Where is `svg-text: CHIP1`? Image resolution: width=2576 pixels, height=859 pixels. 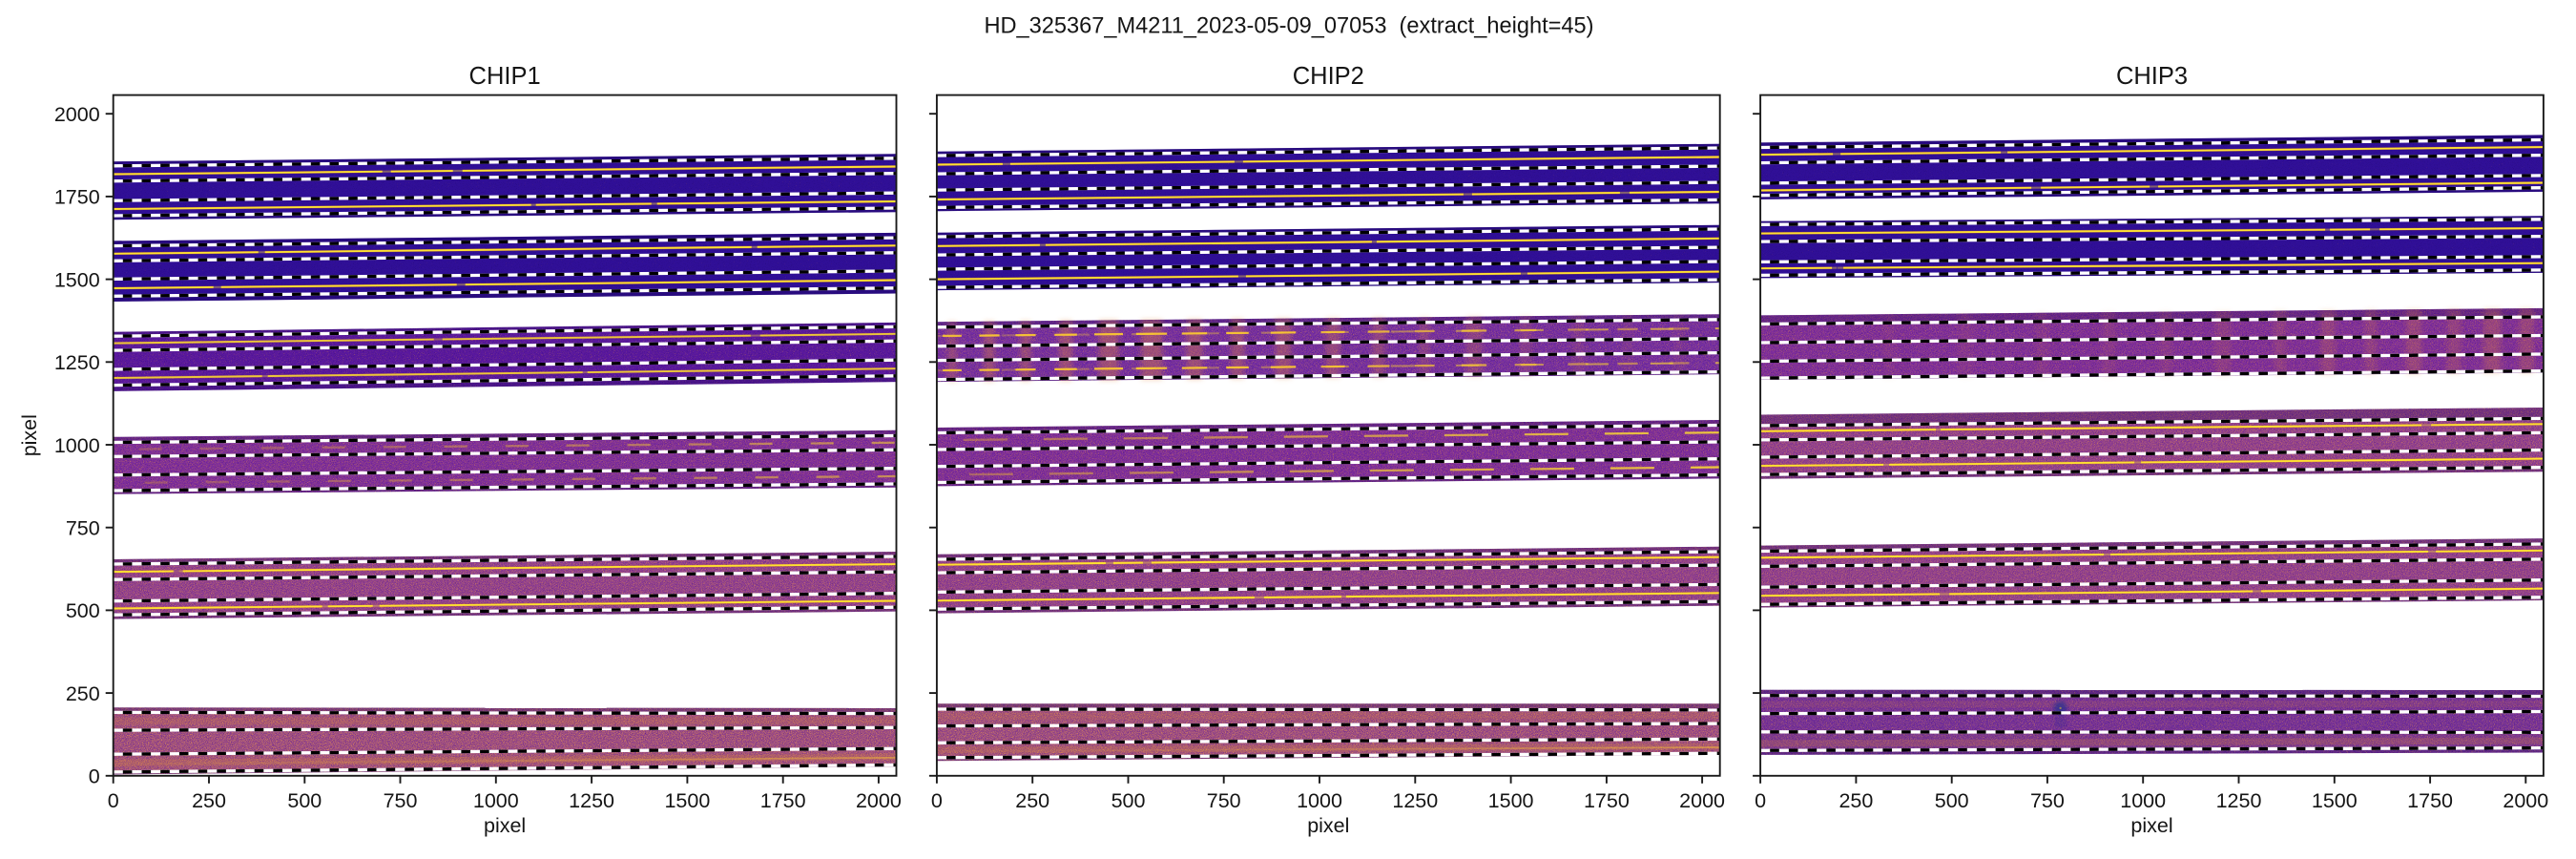
svg-text: CHIP1 is located at coordinates (505, 76).